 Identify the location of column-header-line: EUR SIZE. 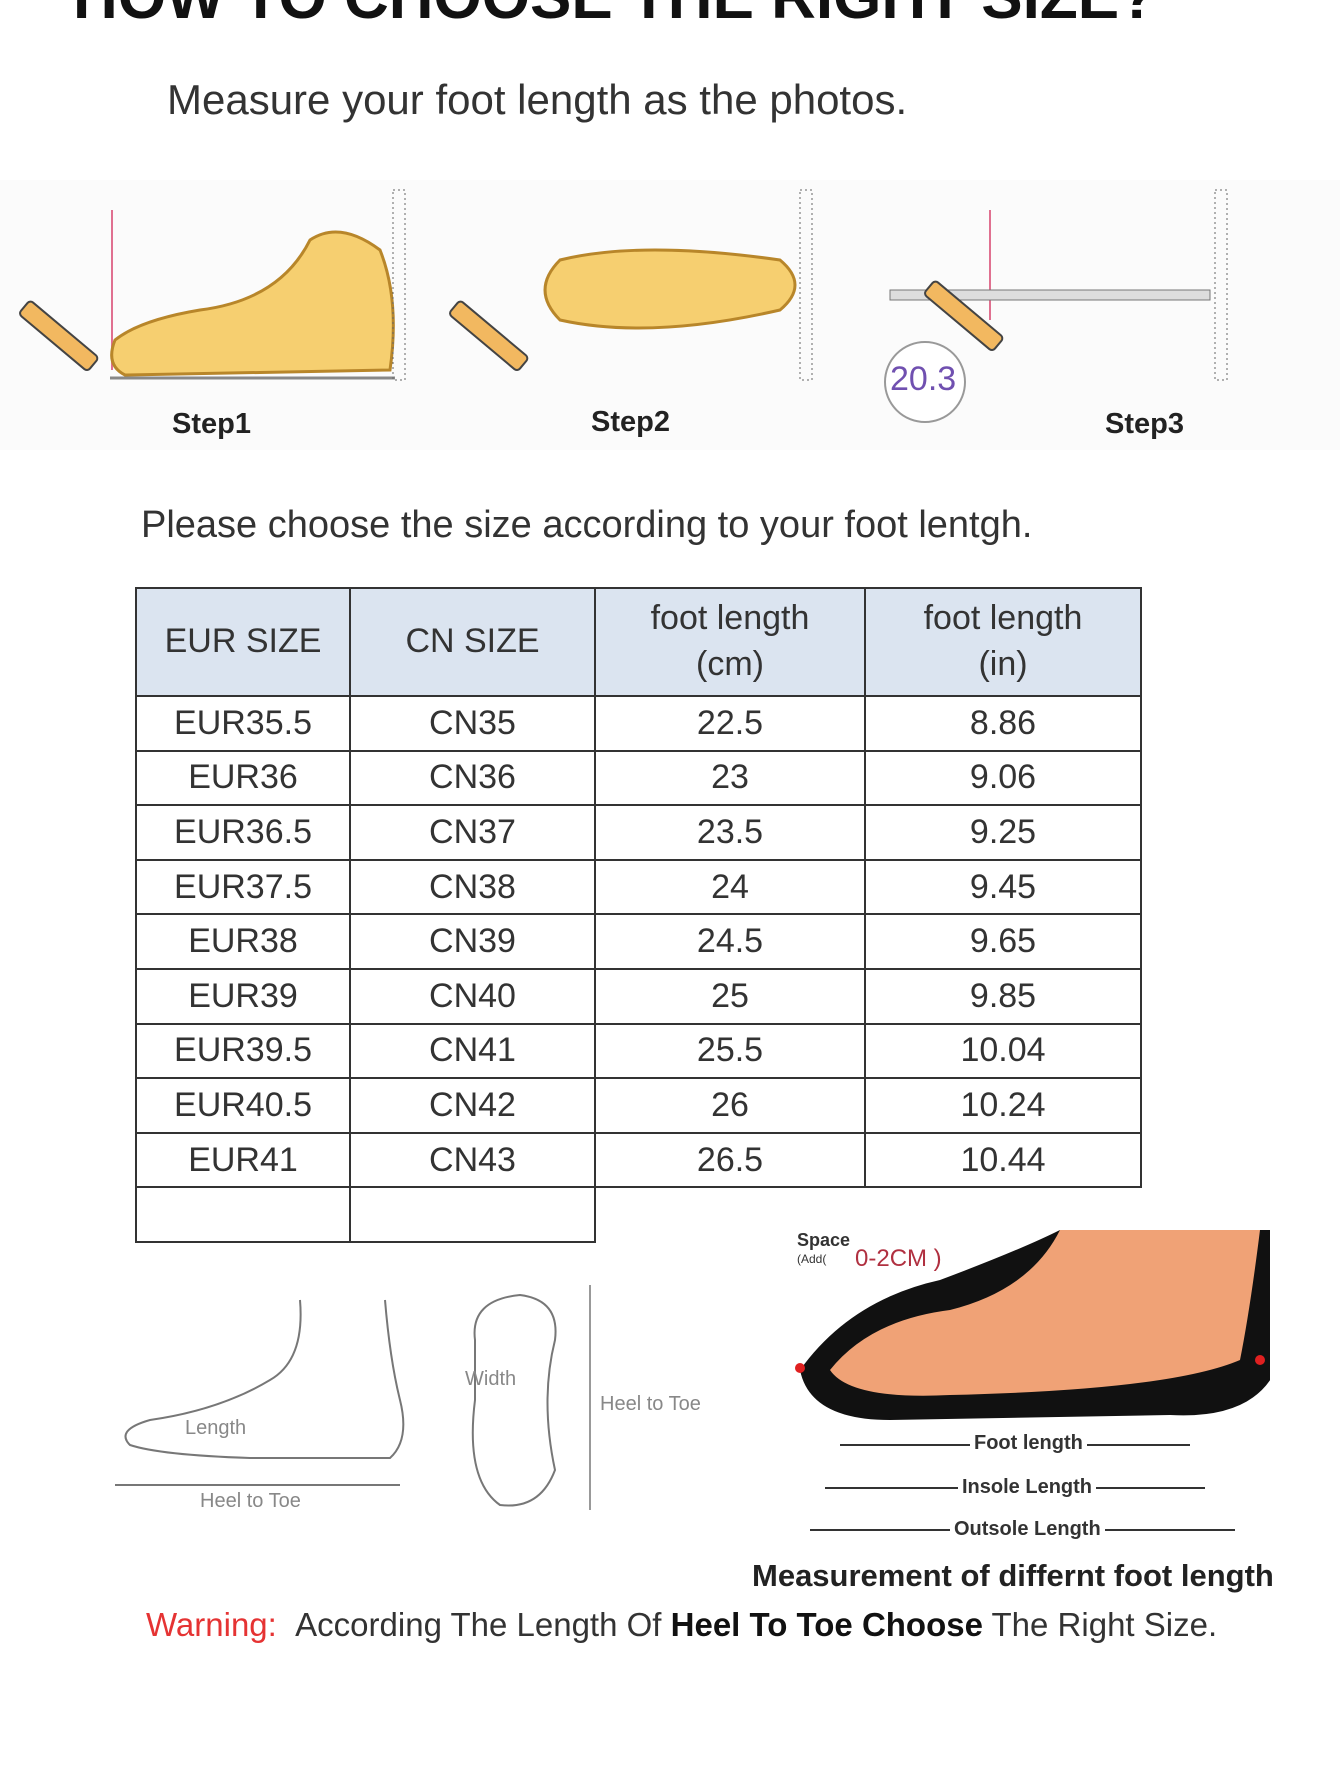
(243, 641).